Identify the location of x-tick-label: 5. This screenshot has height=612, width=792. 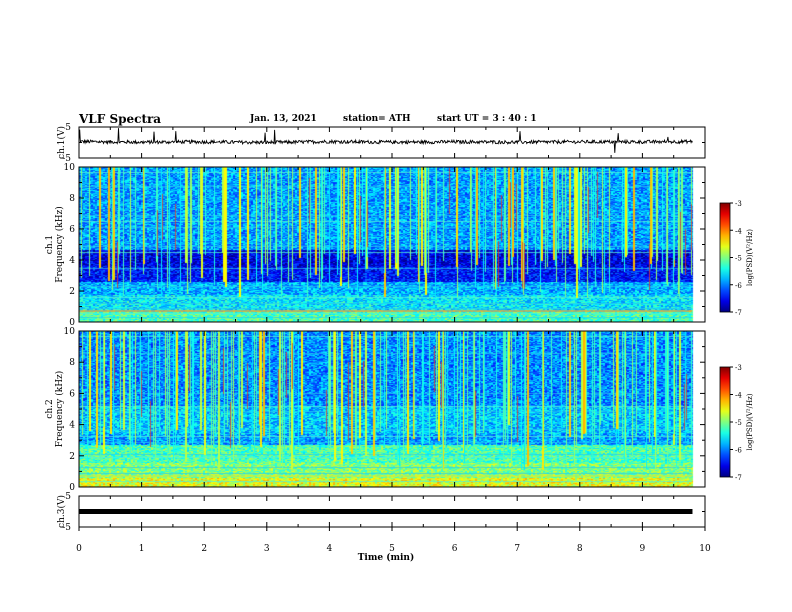
(392, 549).